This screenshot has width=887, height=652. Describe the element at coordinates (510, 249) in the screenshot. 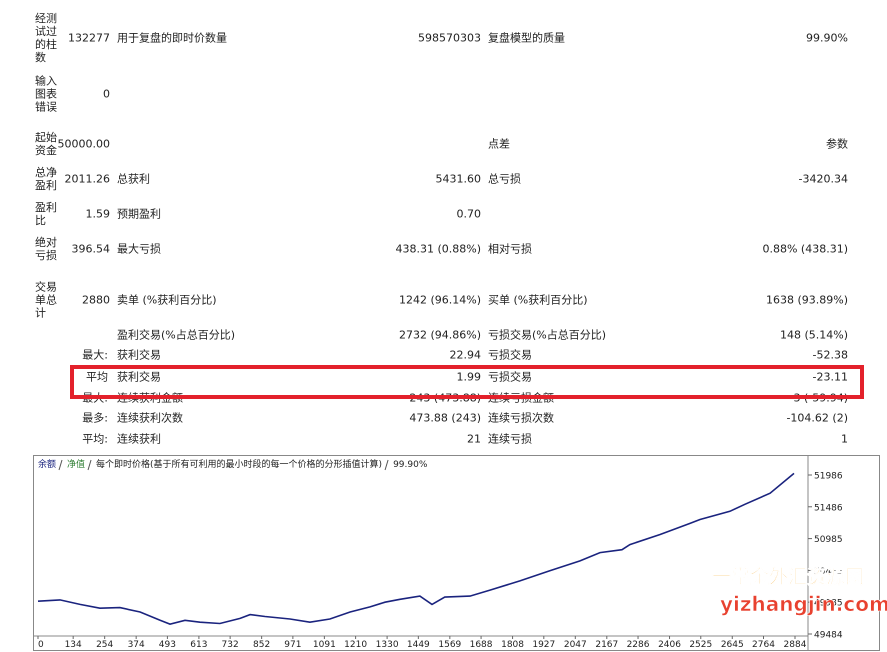

I see `field-label: 相对亏损` at that location.